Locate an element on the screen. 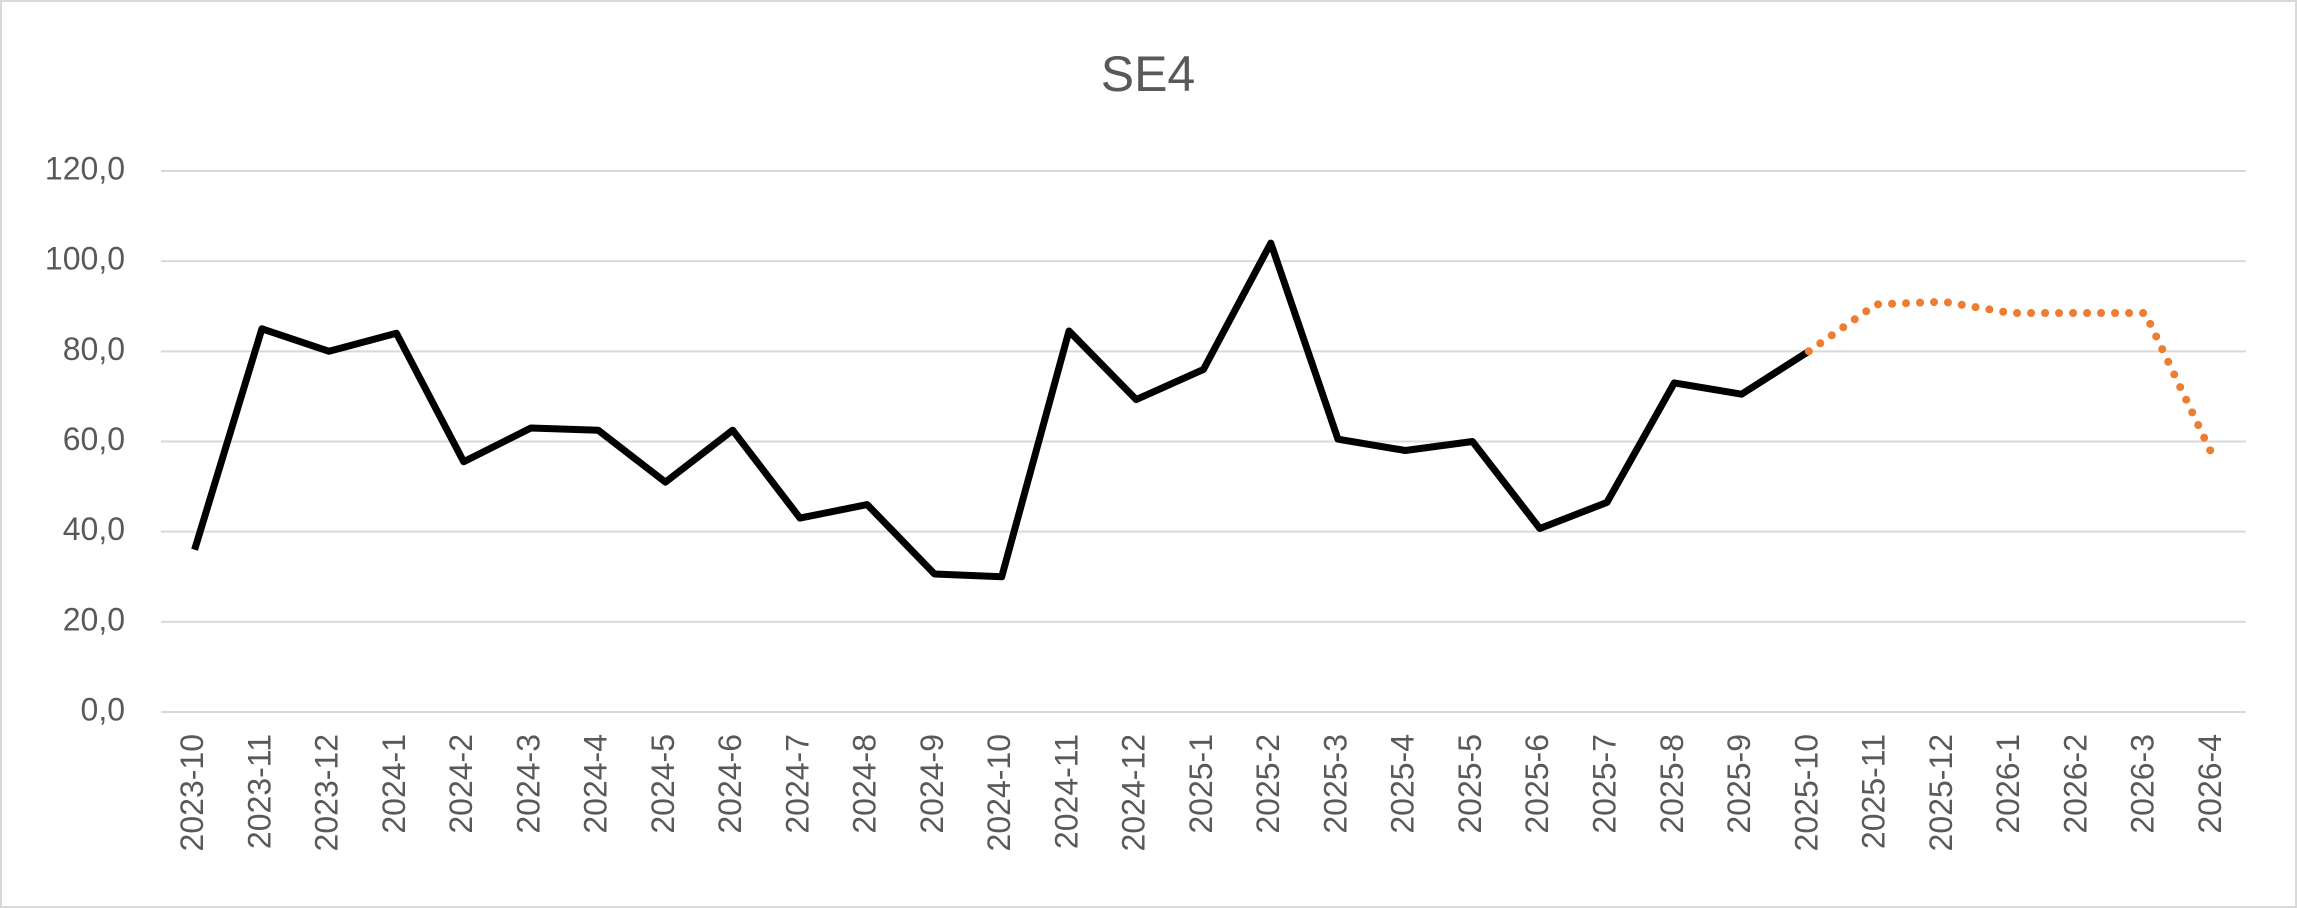 The height and width of the screenshot is (908, 2297). y-tick-label: 0,0 is located at coordinates (103, 709).